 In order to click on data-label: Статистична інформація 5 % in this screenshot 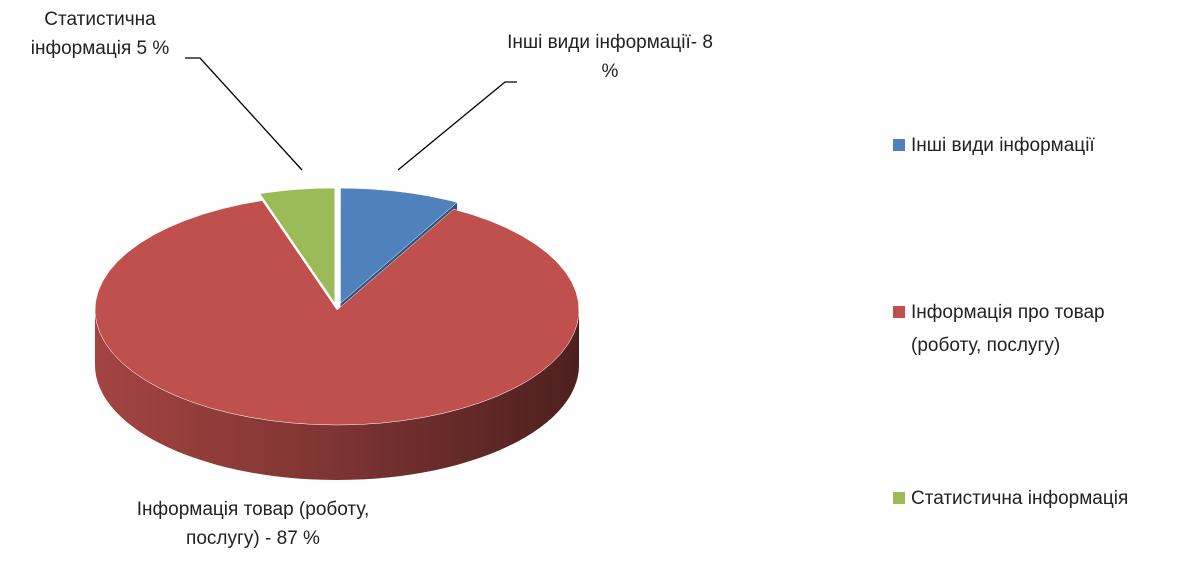, I will do `click(100, 34)`.